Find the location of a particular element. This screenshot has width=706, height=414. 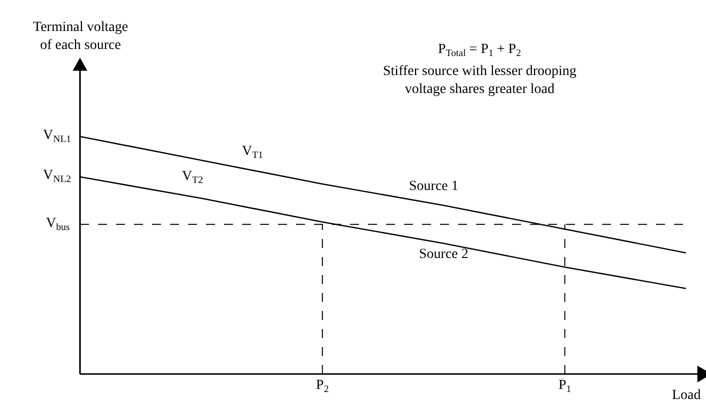

annotation: V$_{T2}$ is located at coordinates (193, 177).